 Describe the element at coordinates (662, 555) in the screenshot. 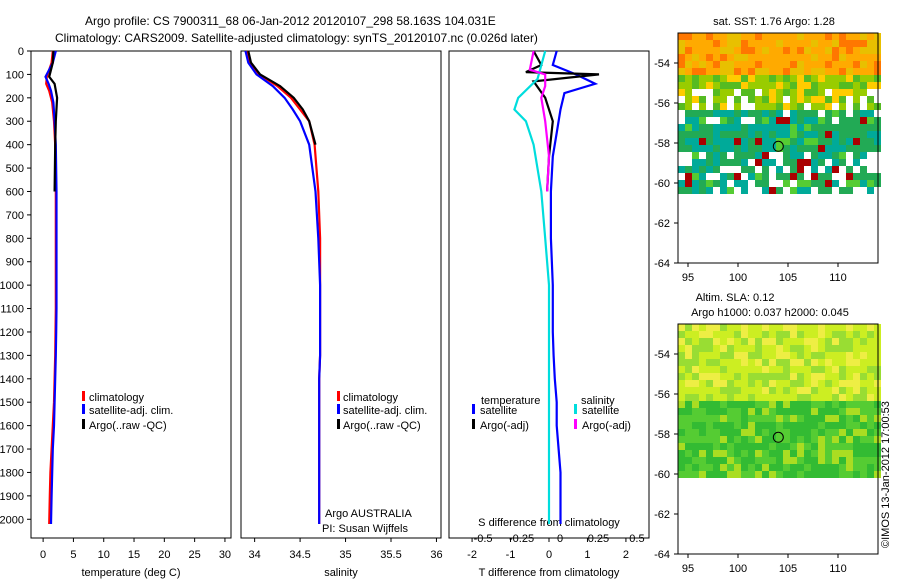

I see `map-y-tick-label: -64` at that location.